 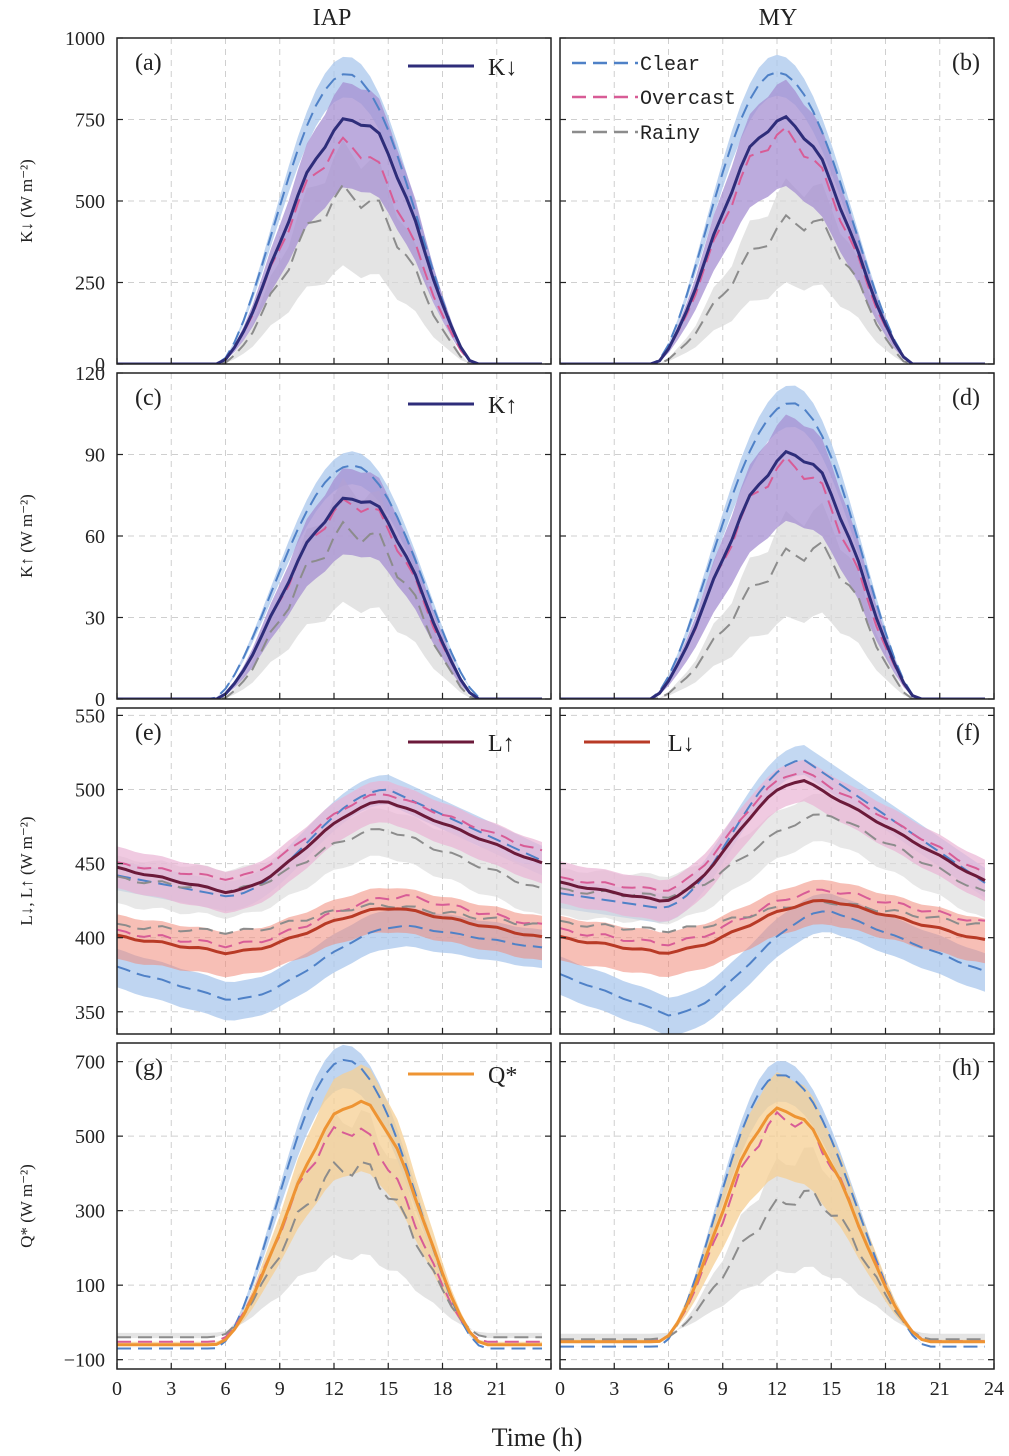 What do you see at coordinates (90, 374) in the screenshot?
I see `y-tick-label: 120` at bounding box center [90, 374].